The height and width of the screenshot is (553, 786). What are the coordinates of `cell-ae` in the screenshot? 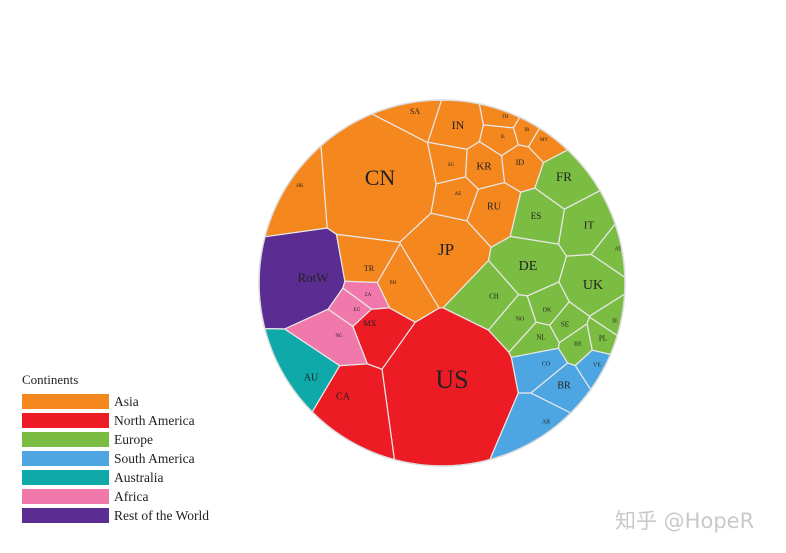 It's located at (454, 199).